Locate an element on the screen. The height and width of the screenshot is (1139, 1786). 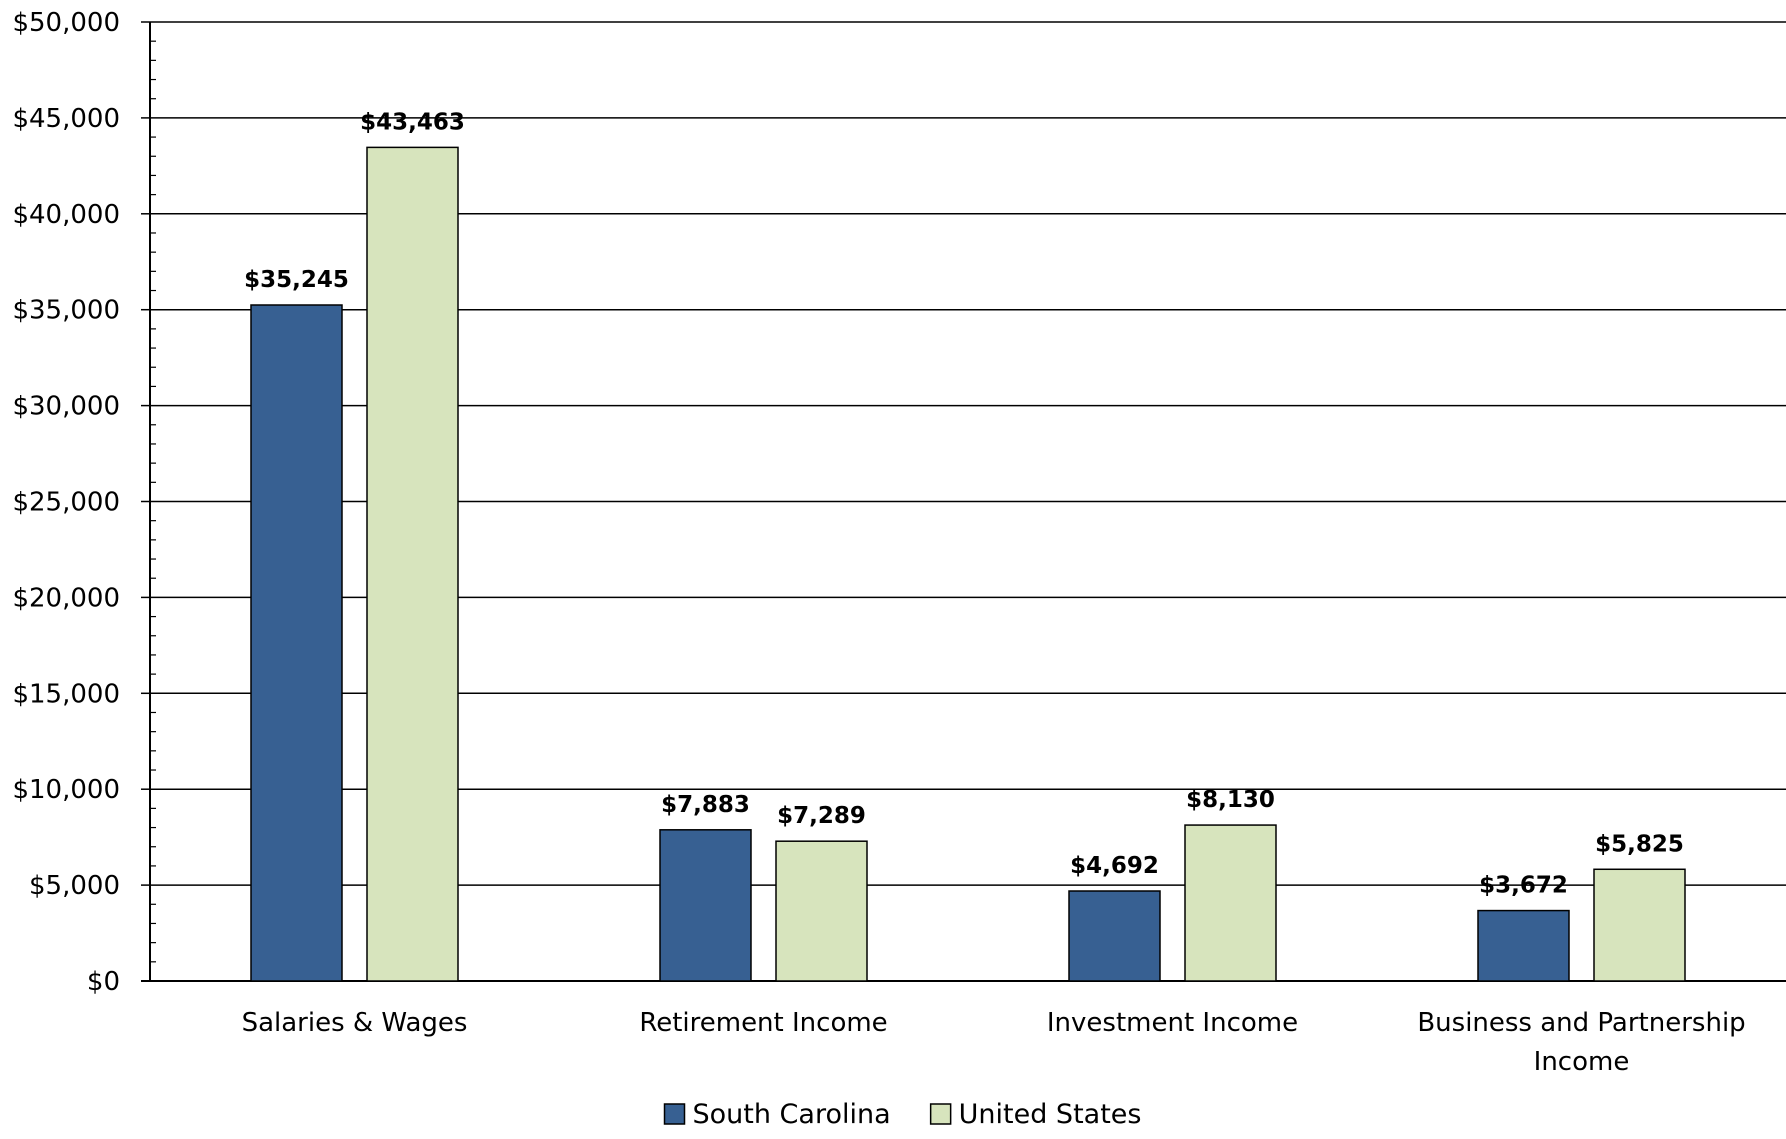
x-tick-label: Salaries & Wages is located at coordinates (355, 1023).